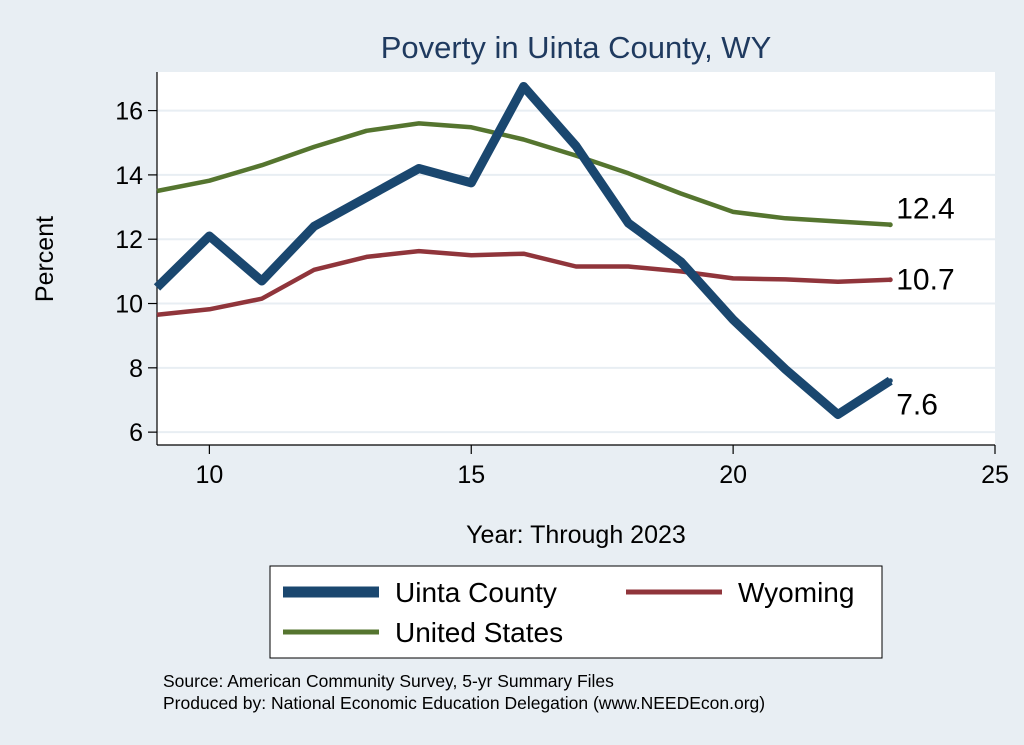 Image resolution: width=1024 pixels, height=745 pixels. I want to click on legend-box, so click(576, 612).